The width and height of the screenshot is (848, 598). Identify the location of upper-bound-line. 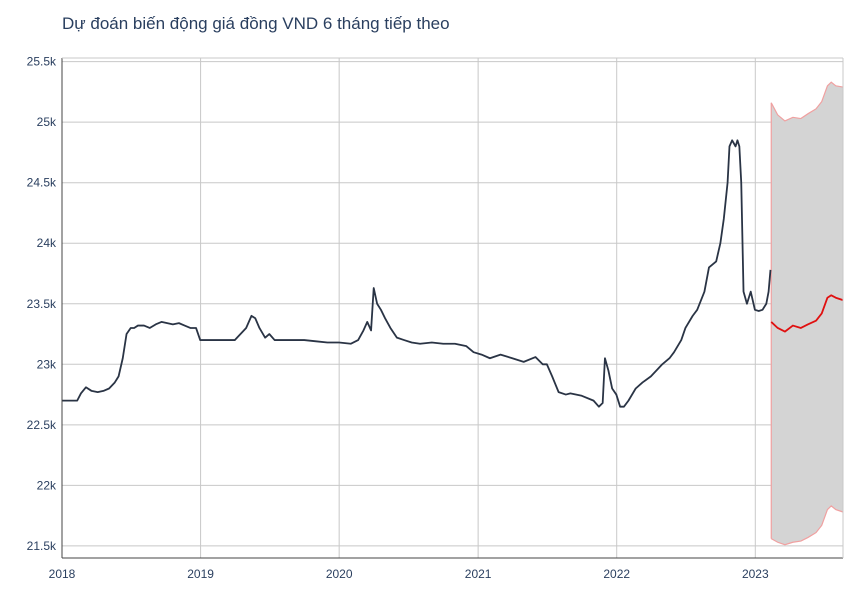
(807, 101).